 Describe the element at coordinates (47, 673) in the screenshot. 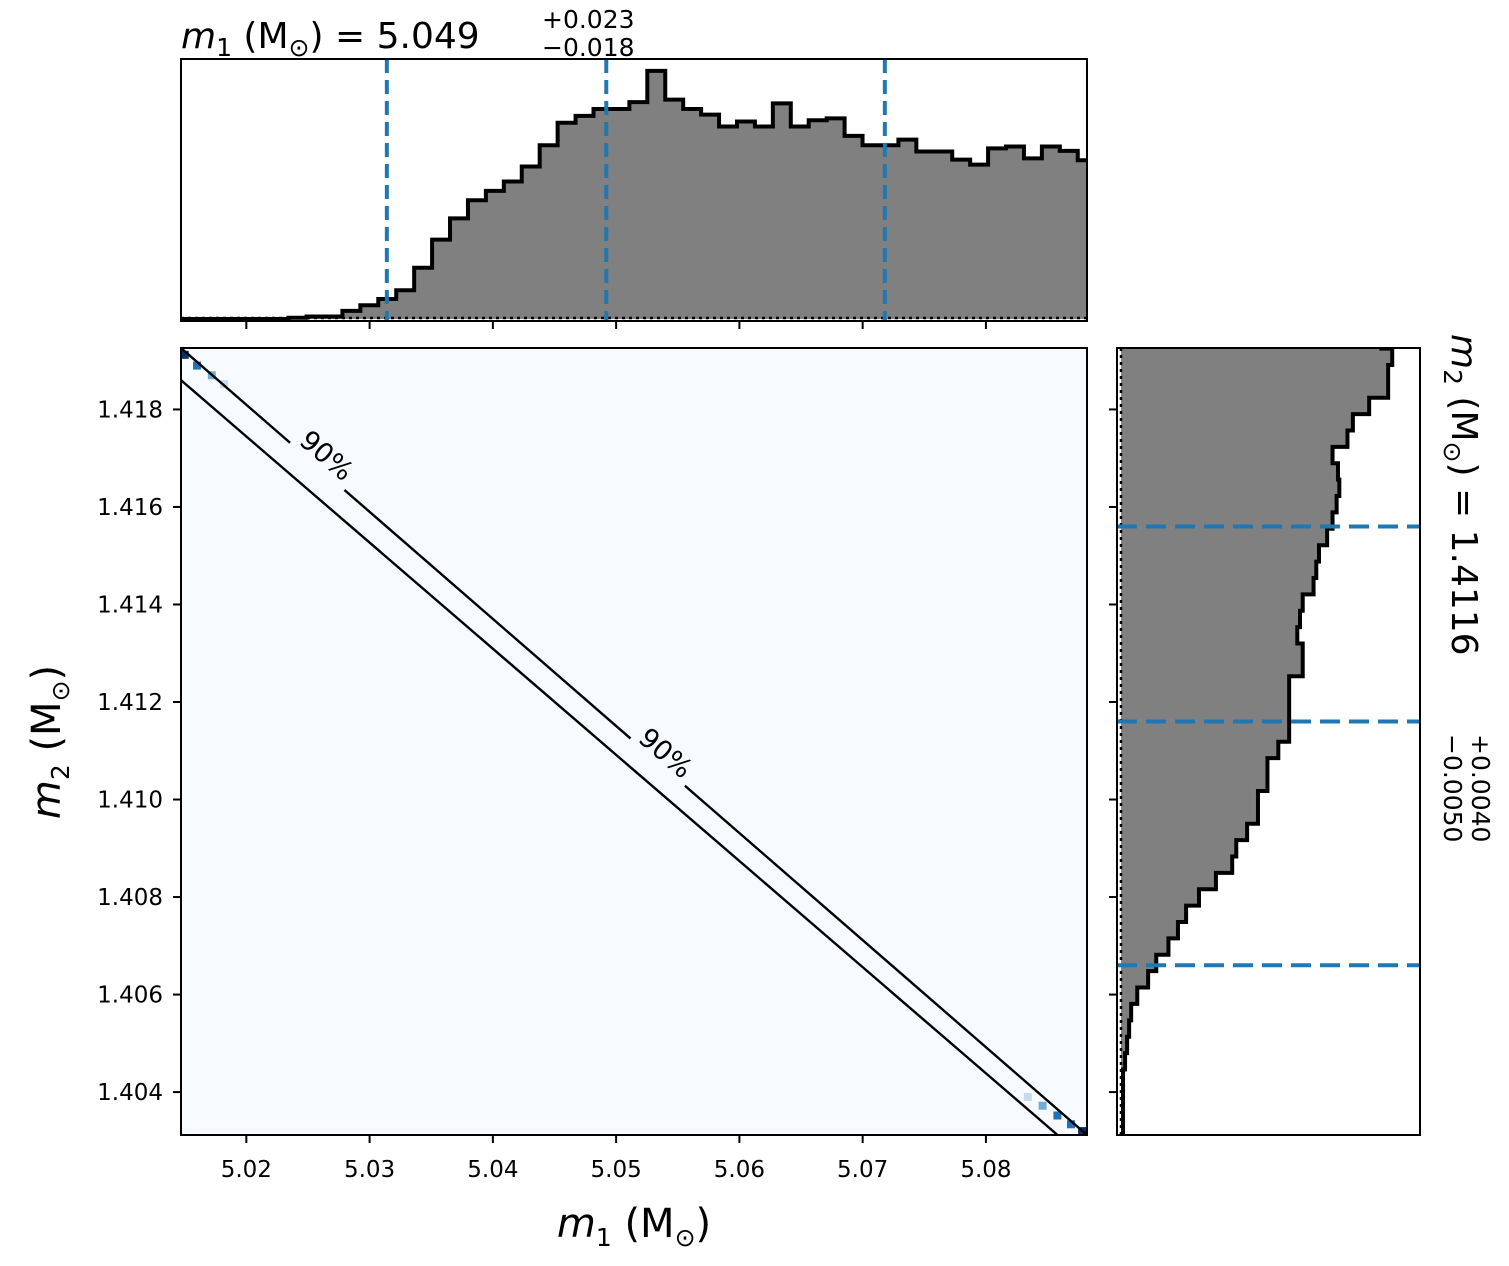

I see `y-axis-label-close: )` at that location.